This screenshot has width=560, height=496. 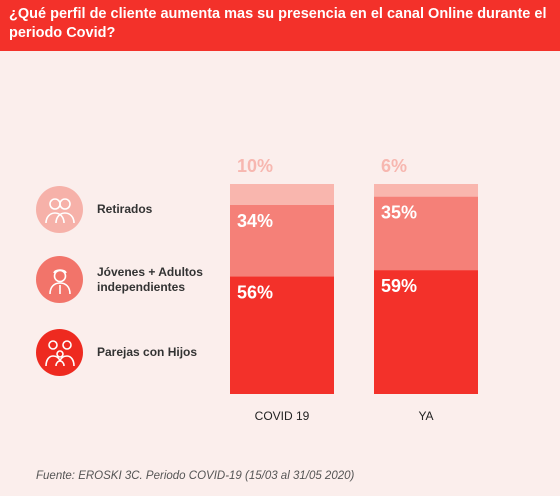 I want to click on legend-label-jovenes: Jóvenes + Adultos independientes, so click(x=150, y=279).